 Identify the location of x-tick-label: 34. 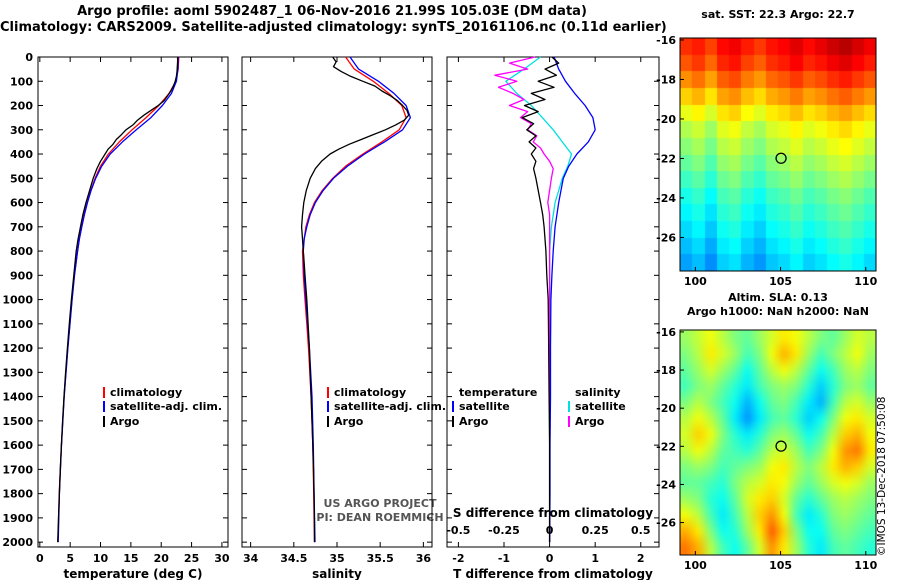
(251, 558).